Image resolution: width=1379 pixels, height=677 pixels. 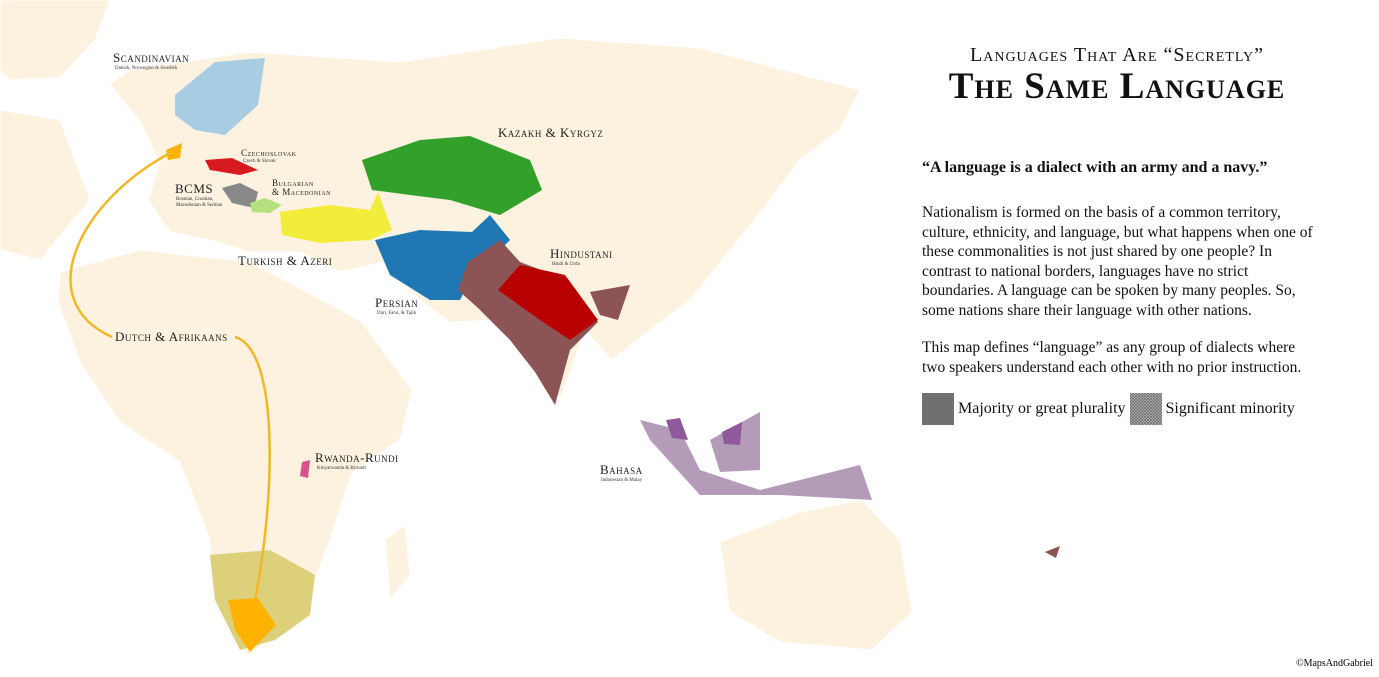 What do you see at coordinates (194, 199) in the screenshot?
I see `region-subtitle: Bosnian, Croatian,` at bounding box center [194, 199].